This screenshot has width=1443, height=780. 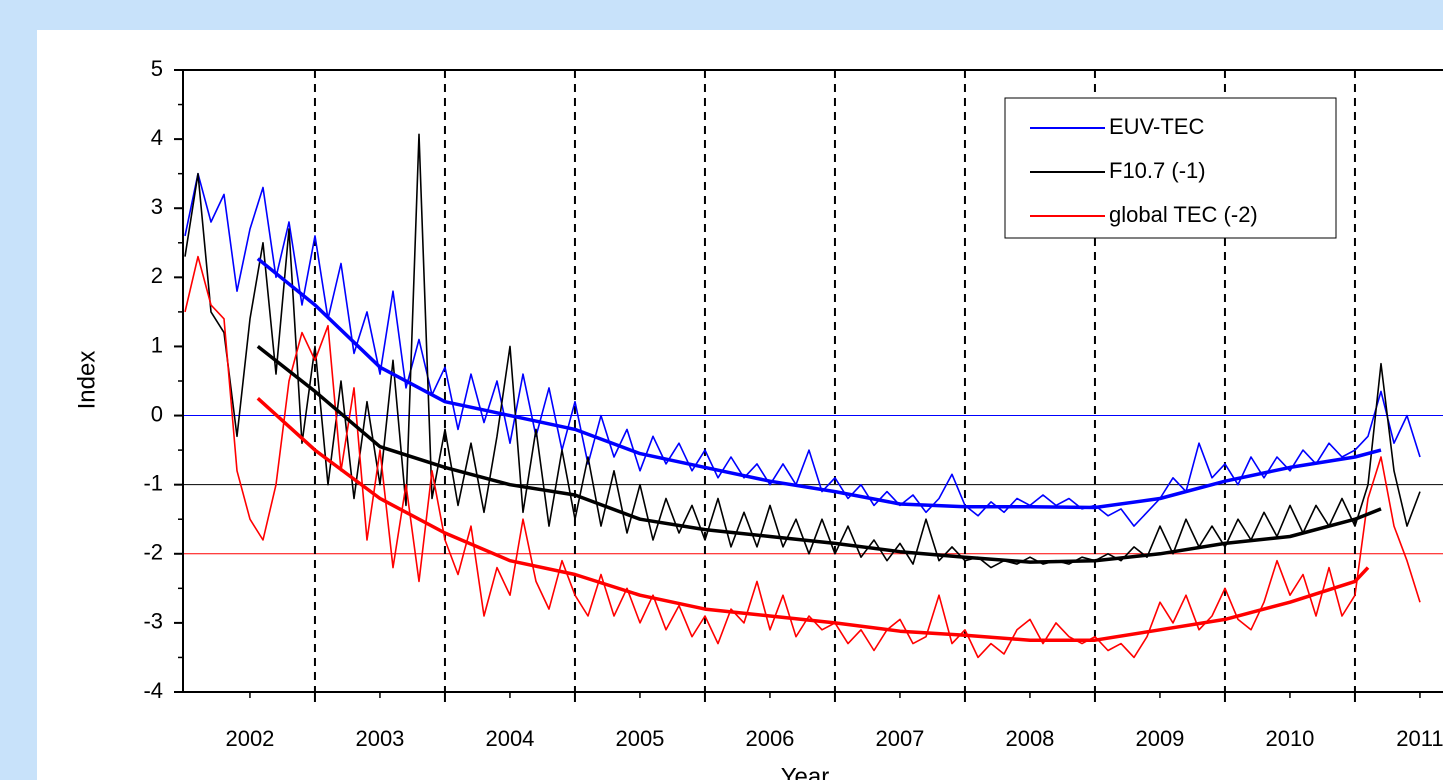 I want to click on x-axis-label: Year, so click(x=805, y=771).